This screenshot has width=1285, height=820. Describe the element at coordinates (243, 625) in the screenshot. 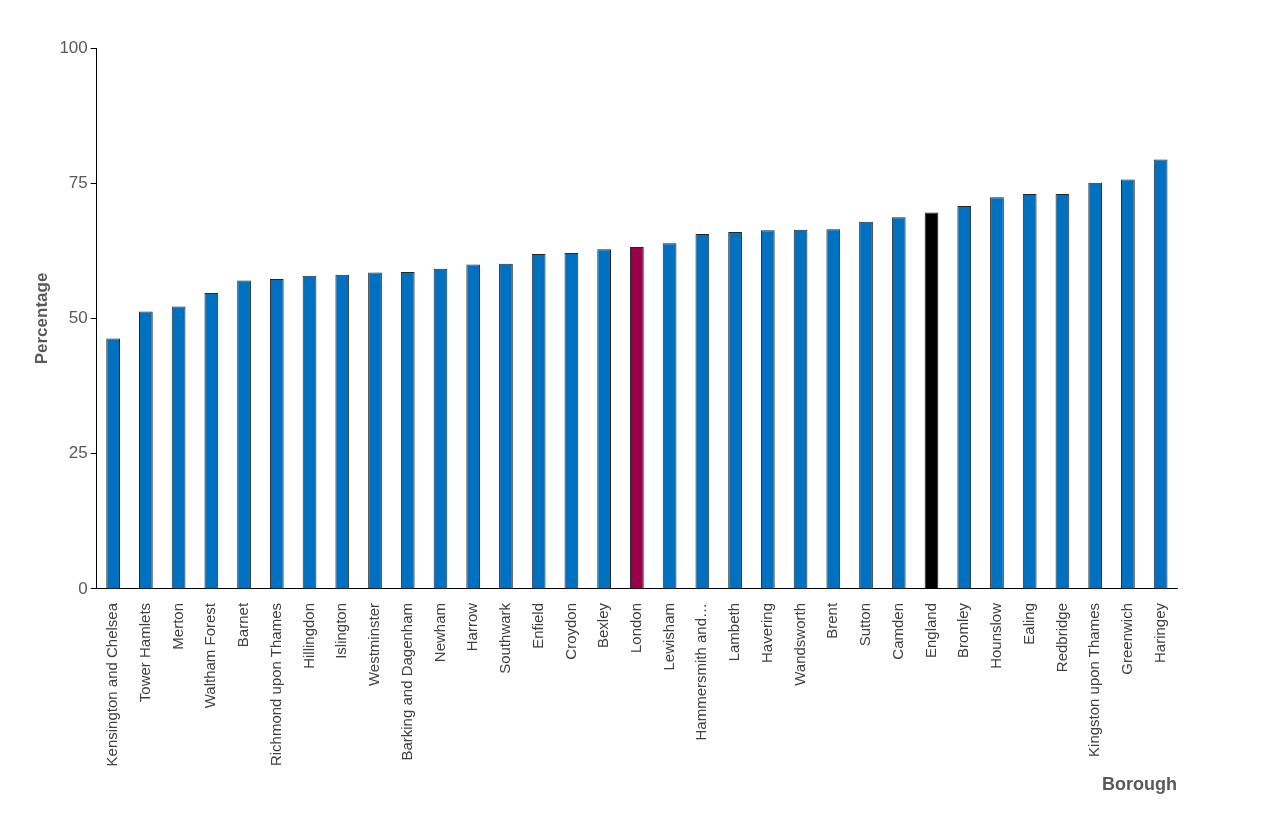

I see `x-tick-label: Barnet` at that location.